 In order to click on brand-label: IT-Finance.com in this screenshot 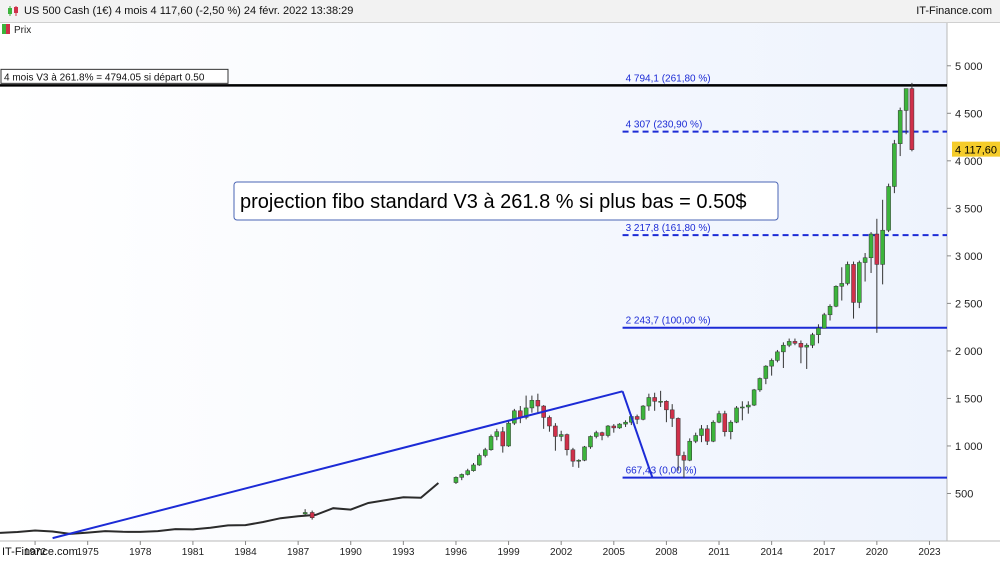, I will do `click(954, 11)`.